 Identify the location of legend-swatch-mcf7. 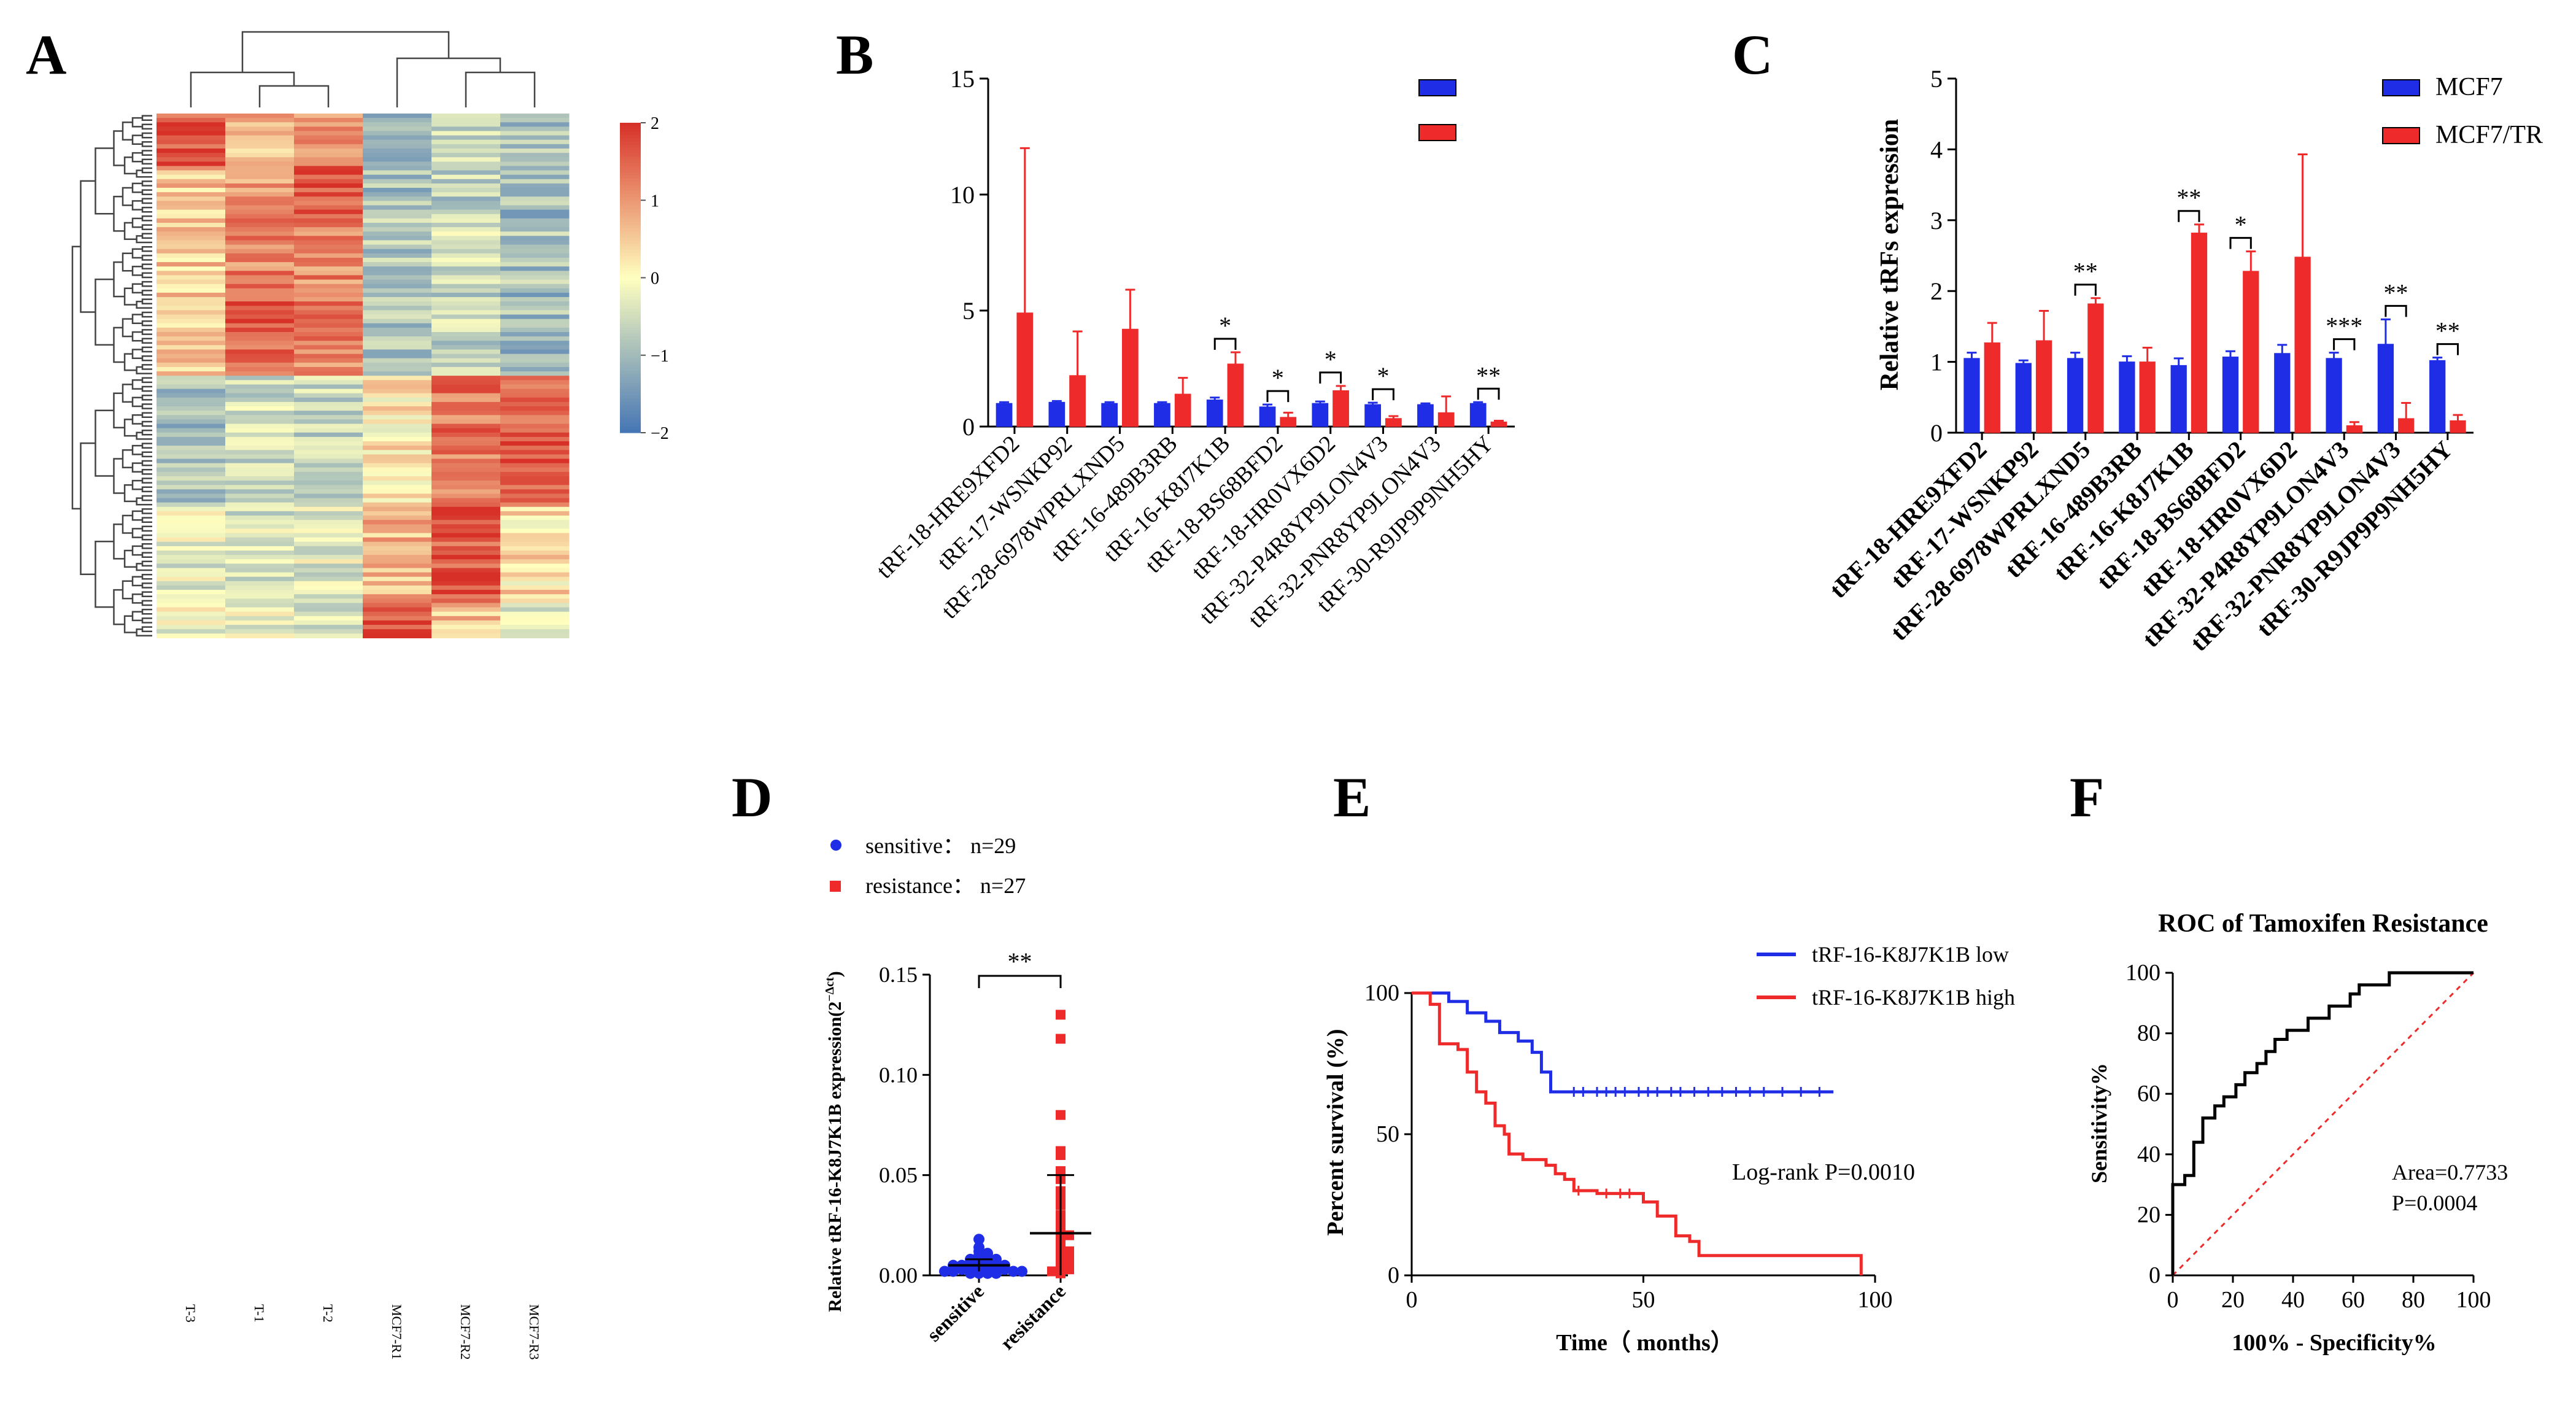
(1437, 88).